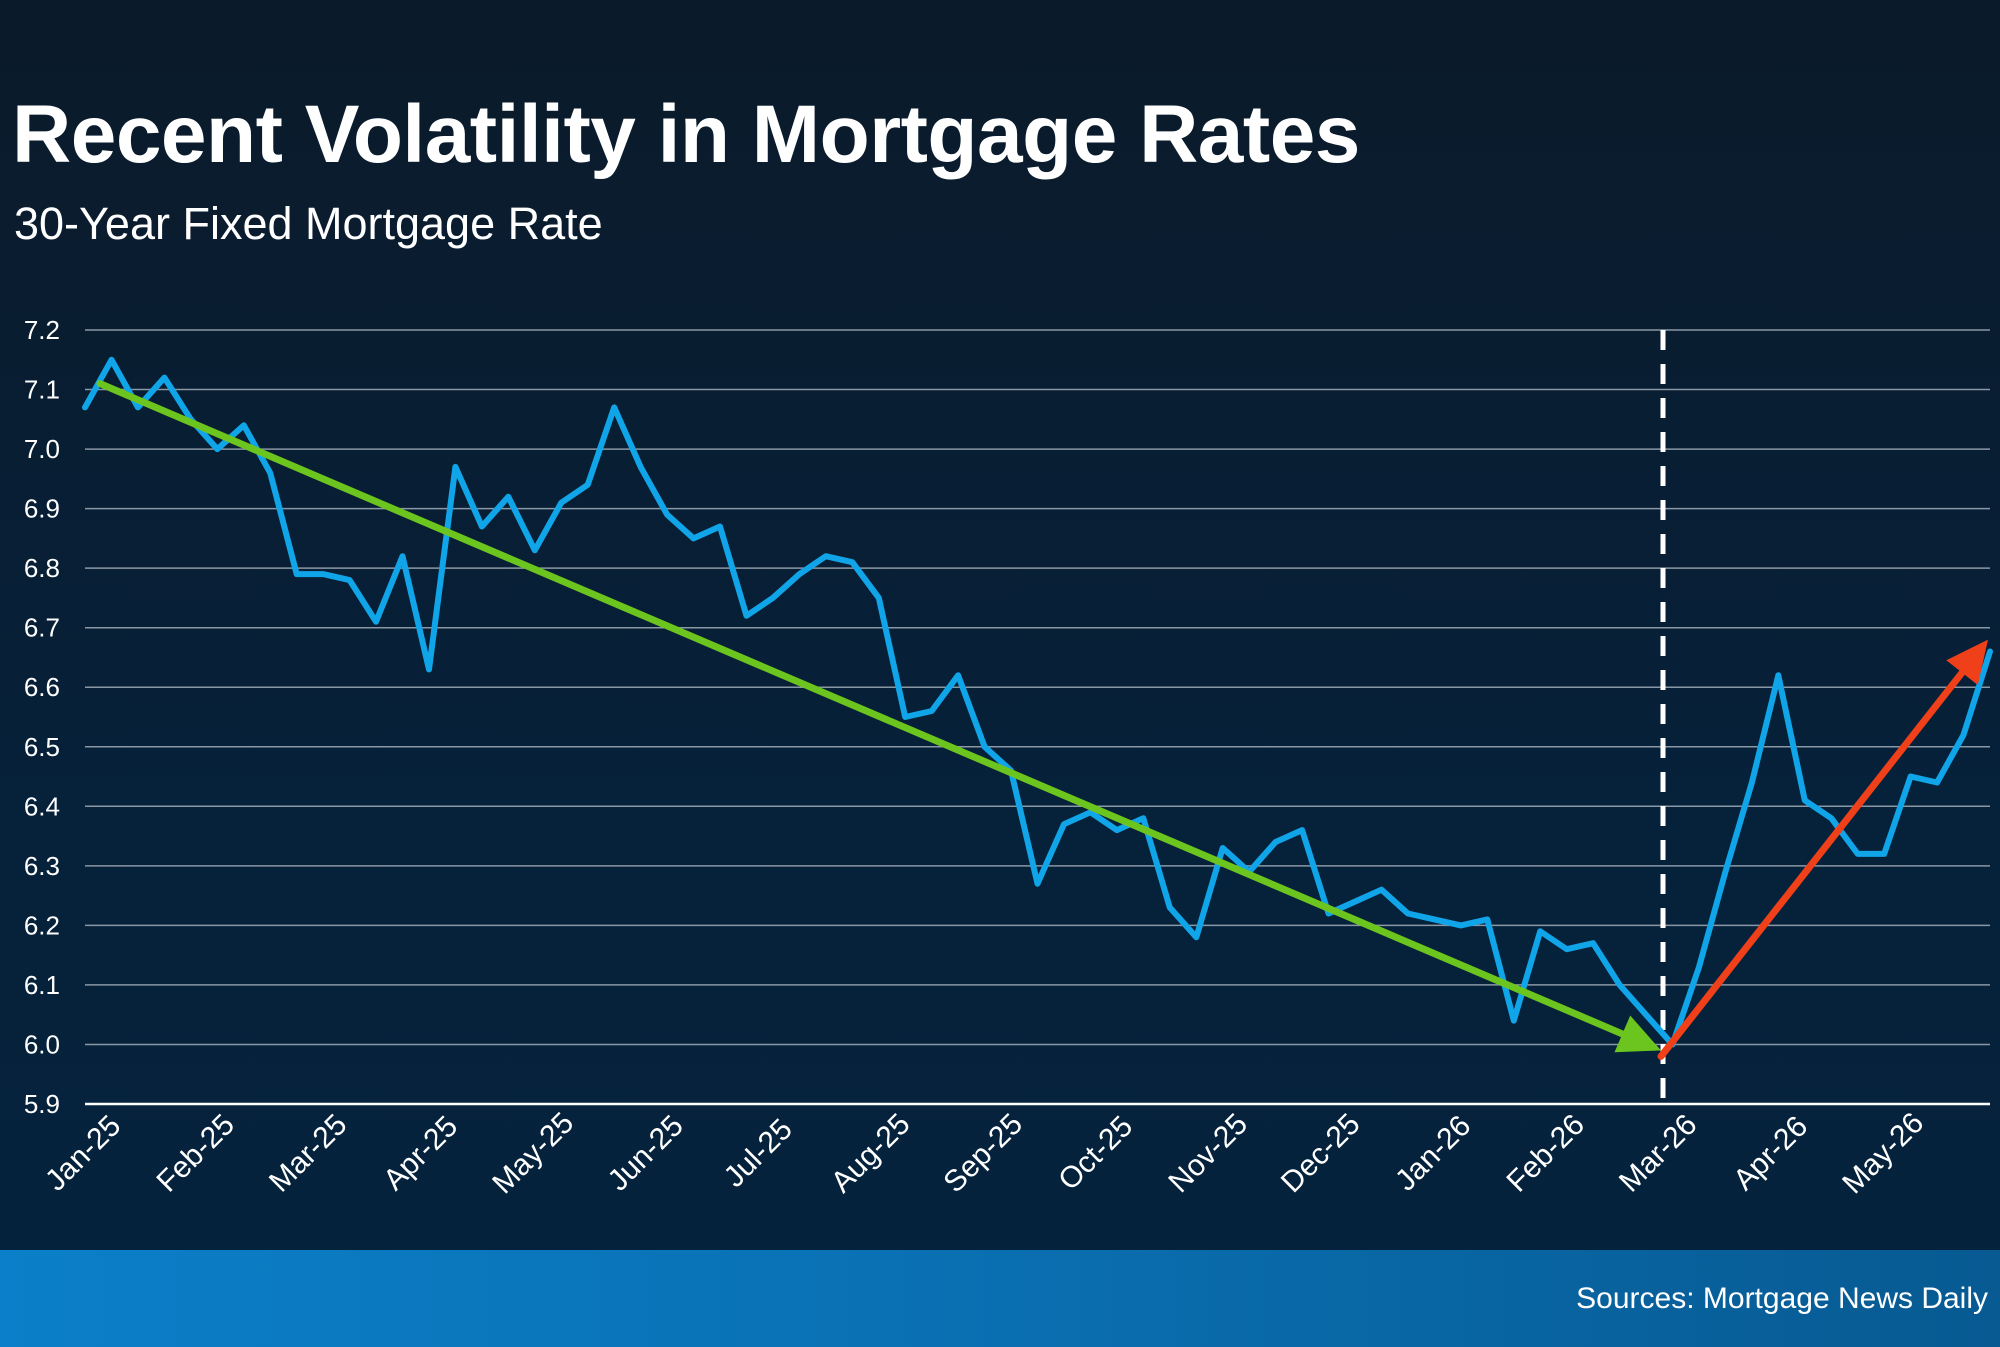 This screenshot has width=2000, height=1347. I want to click on chart-title: Recent Volatility in Mortgage Rates, so click(686, 134).